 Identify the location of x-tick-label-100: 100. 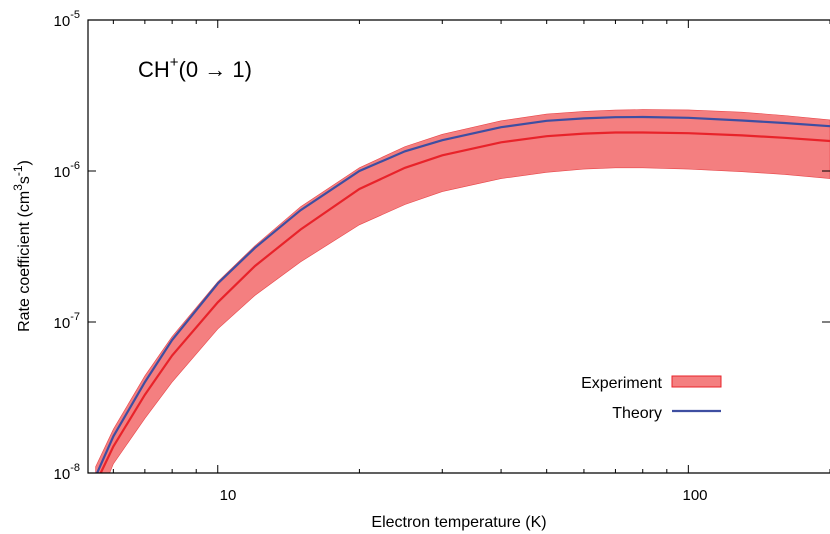
(694, 495).